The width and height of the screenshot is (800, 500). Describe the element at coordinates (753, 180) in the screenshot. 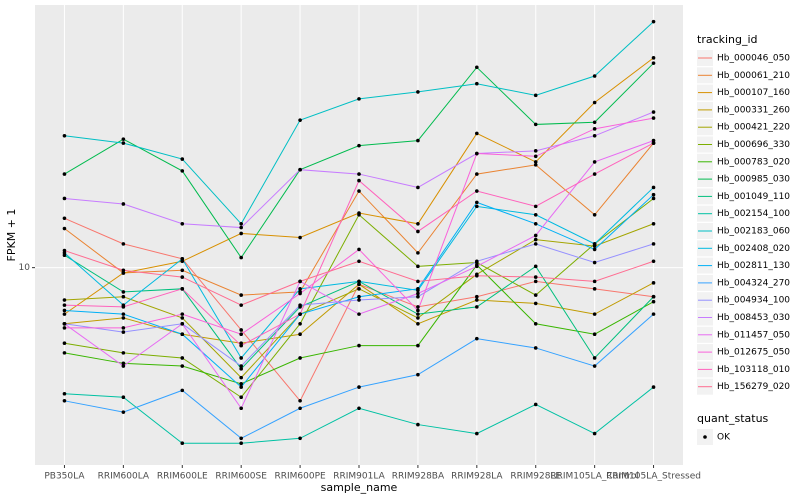

I see `legend-label: Hb_000985_030` at that location.